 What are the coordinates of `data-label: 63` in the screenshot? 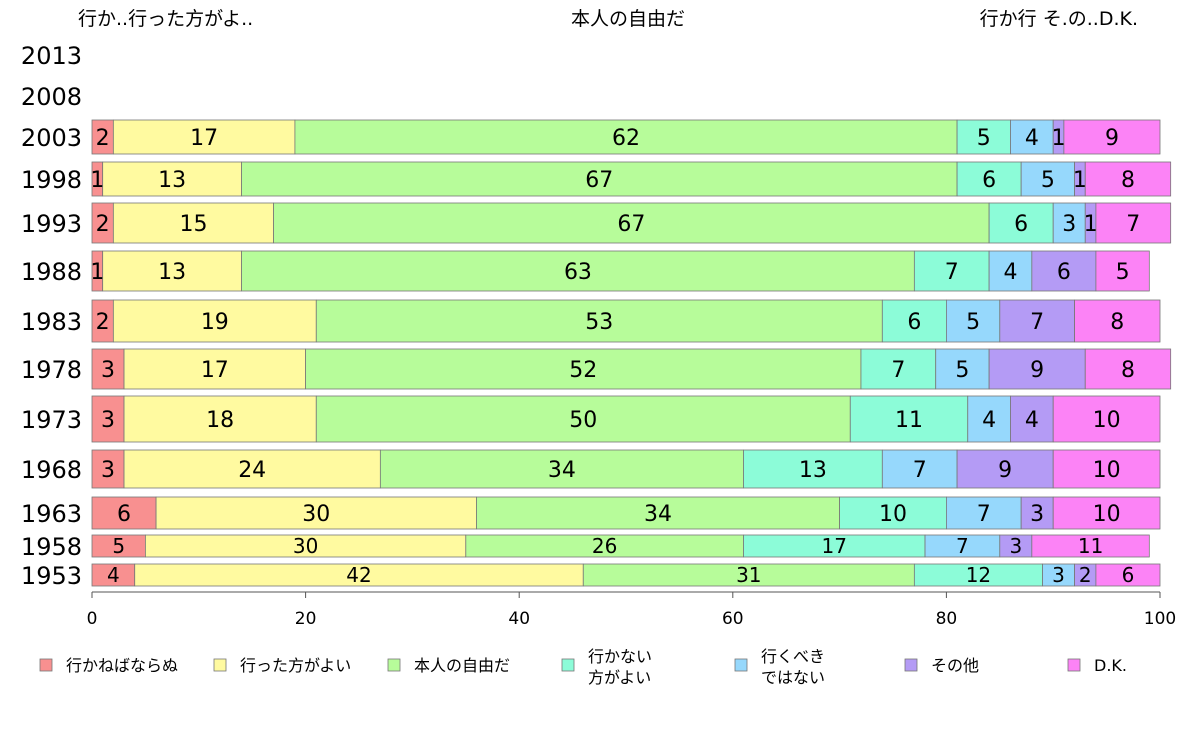 It's located at (578, 272).